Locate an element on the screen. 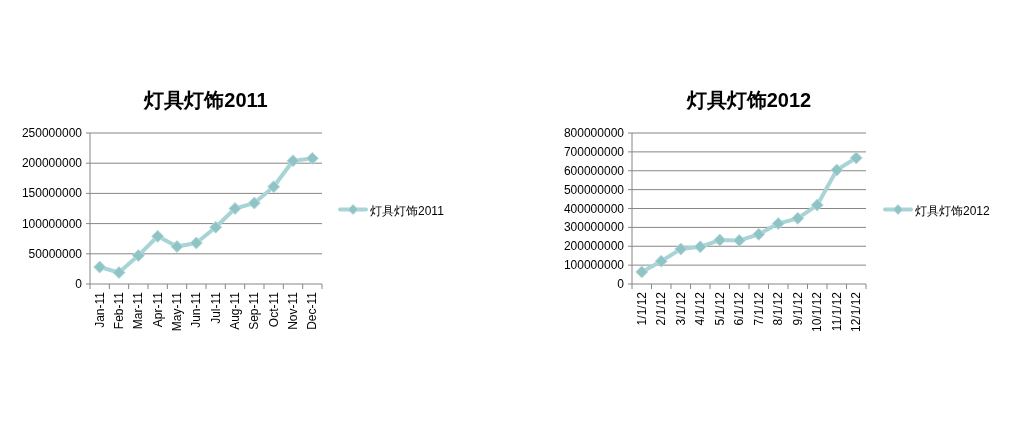 The image size is (1016, 430). y-tick-label: 400000000 is located at coordinates (594, 208).